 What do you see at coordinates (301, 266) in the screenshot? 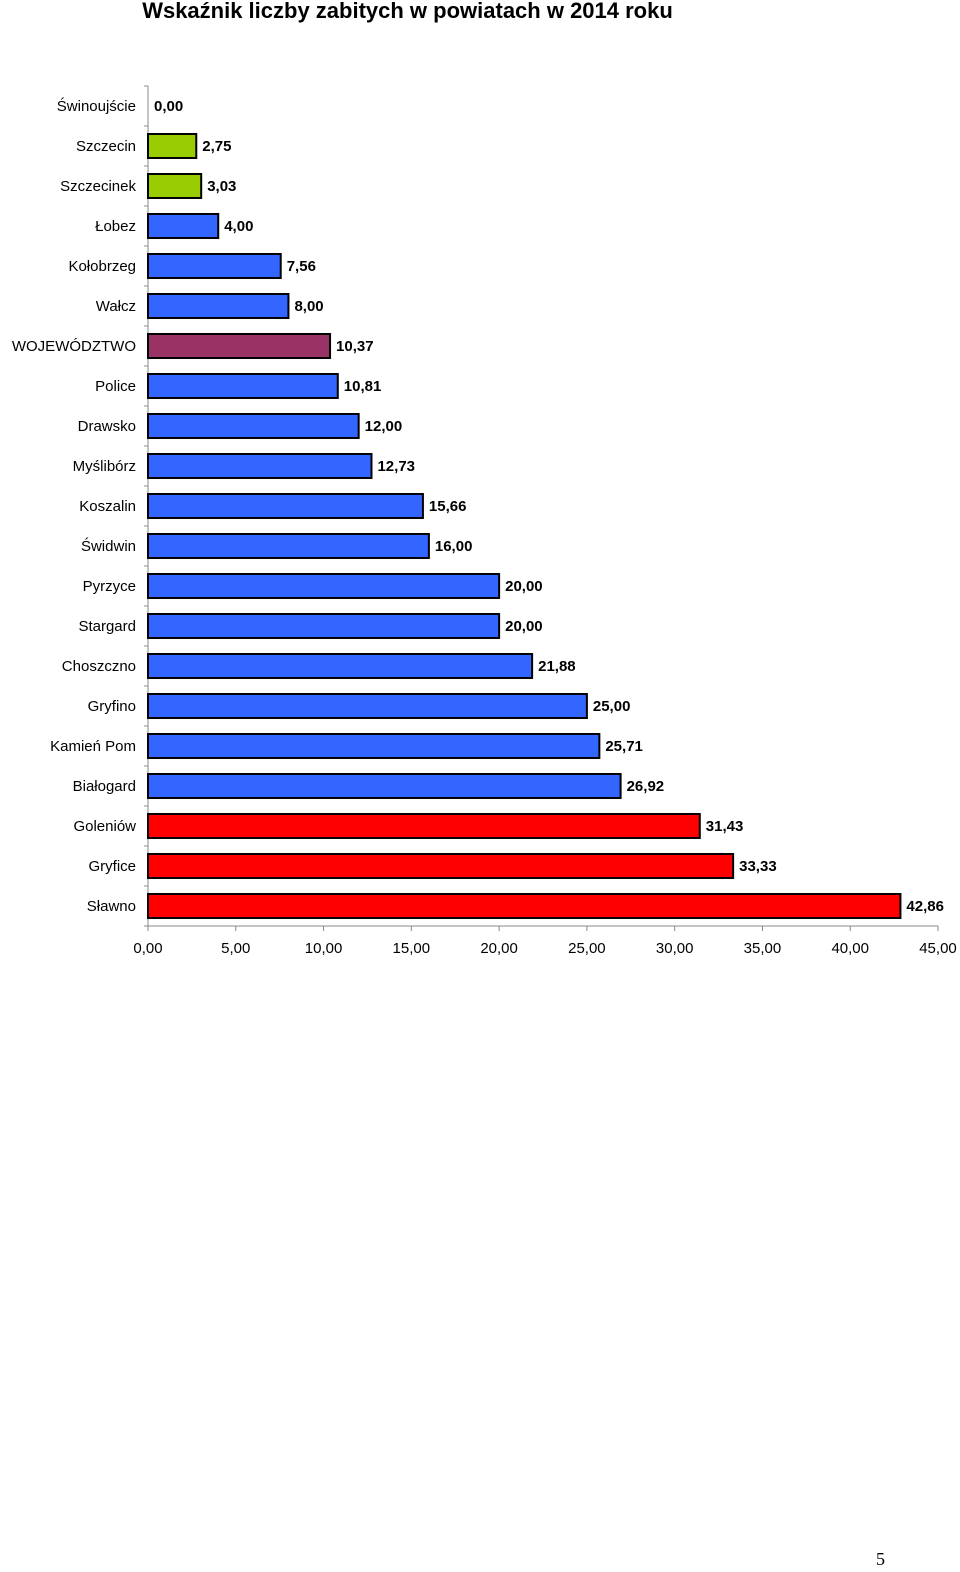
I see `value-label: 7,56` at bounding box center [301, 266].